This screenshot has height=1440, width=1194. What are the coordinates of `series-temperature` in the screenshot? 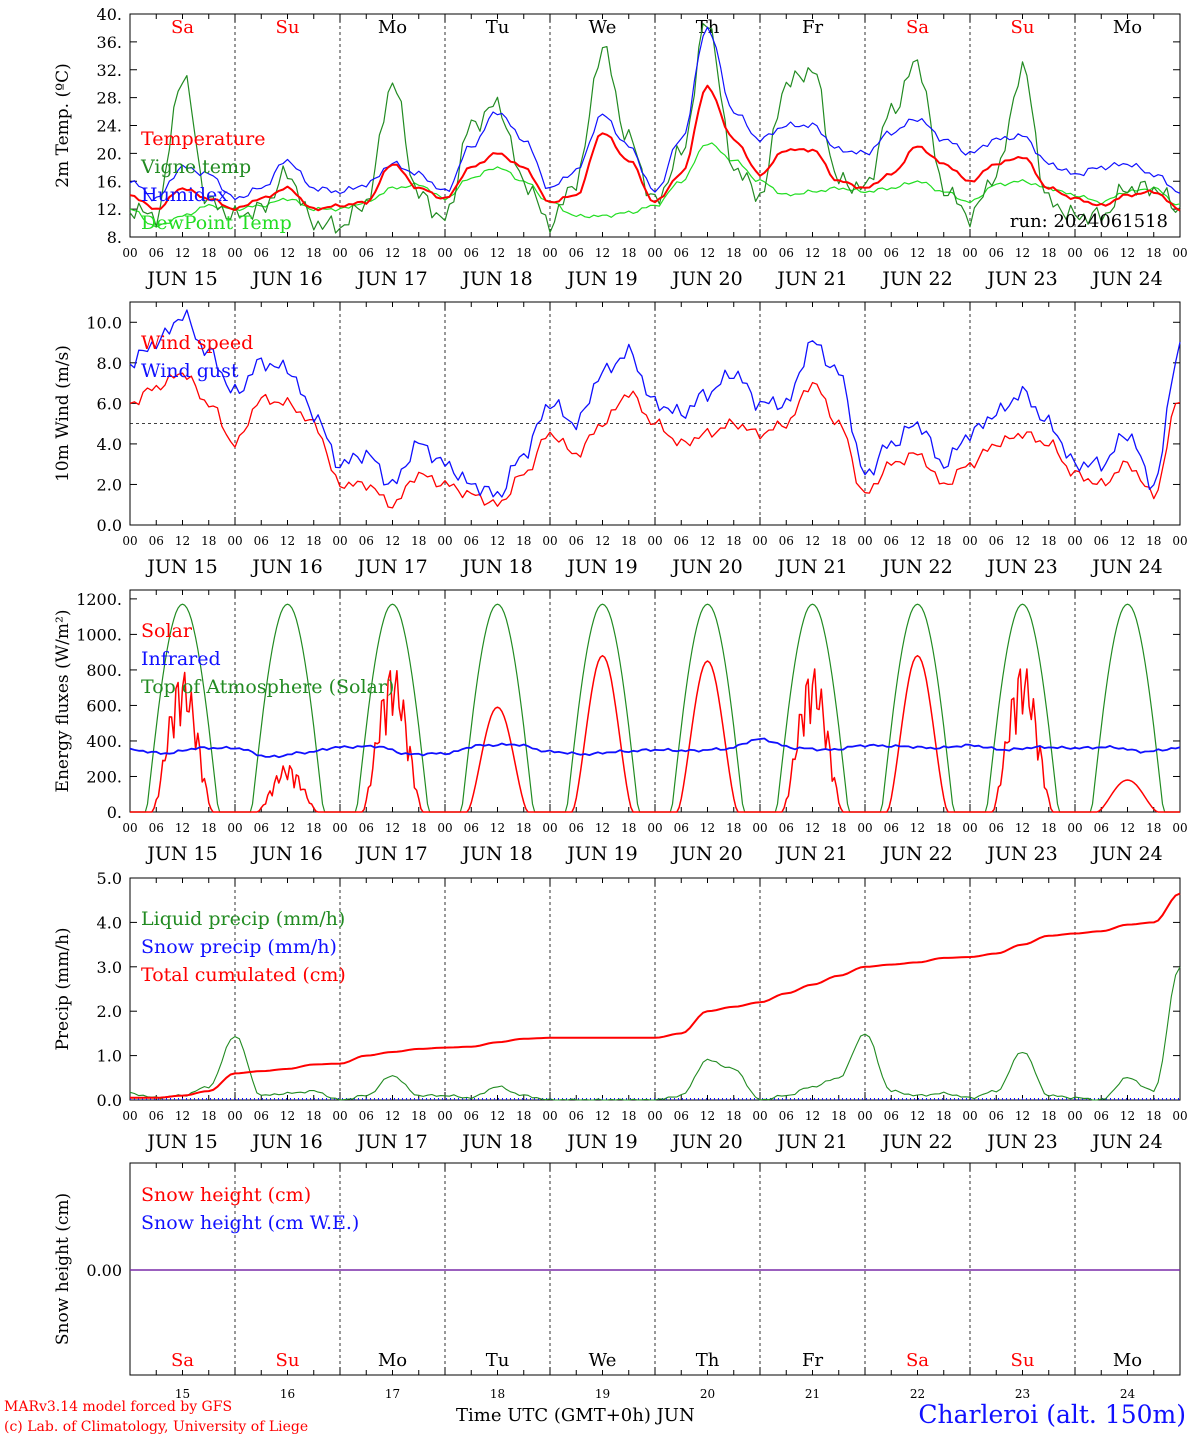 It's located at (655, 148).